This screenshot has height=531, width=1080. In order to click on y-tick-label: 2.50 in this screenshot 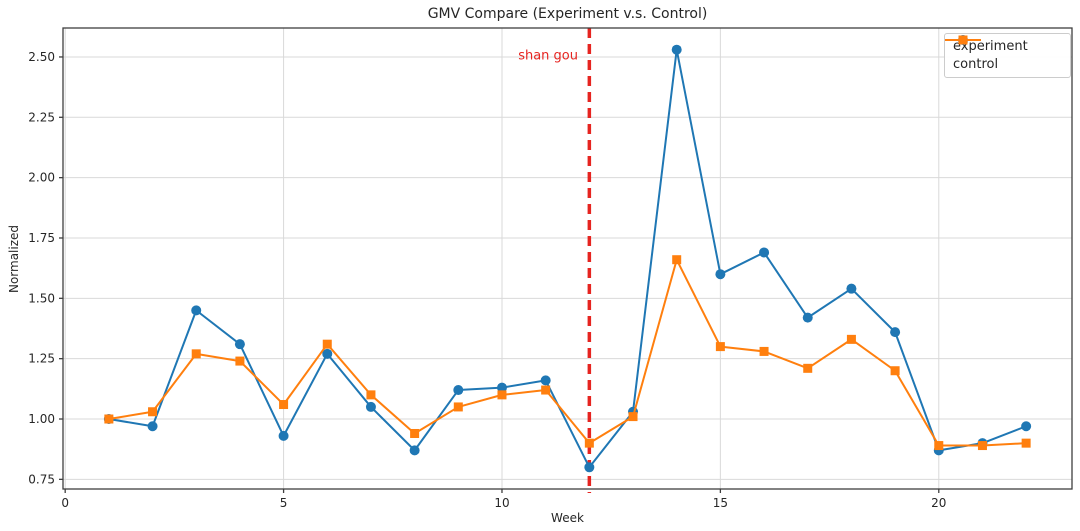, I will do `click(41, 57)`.